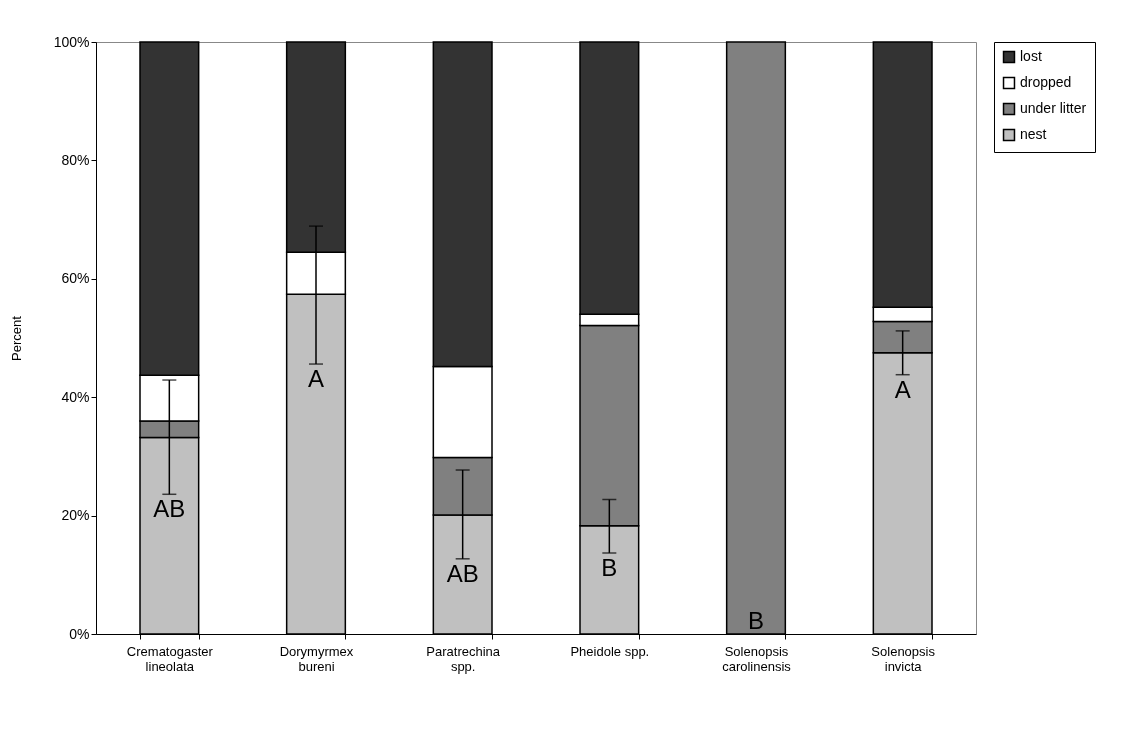 The height and width of the screenshot is (729, 1131). Describe the element at coordinates (16, 338) in the screenshot. I see `y-axis-title: Percent` at that location.